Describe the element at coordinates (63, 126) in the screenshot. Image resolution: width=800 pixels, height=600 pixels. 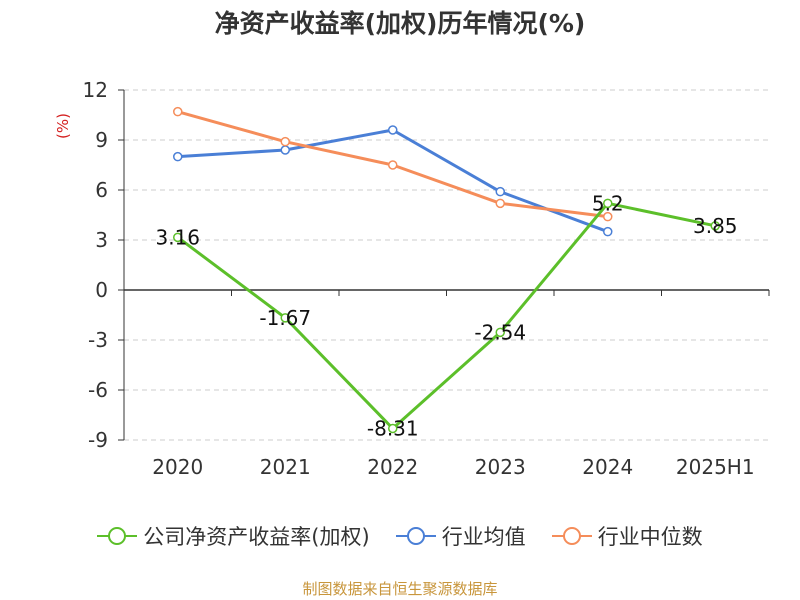
I see `y-axis-label: (%)` at that location.